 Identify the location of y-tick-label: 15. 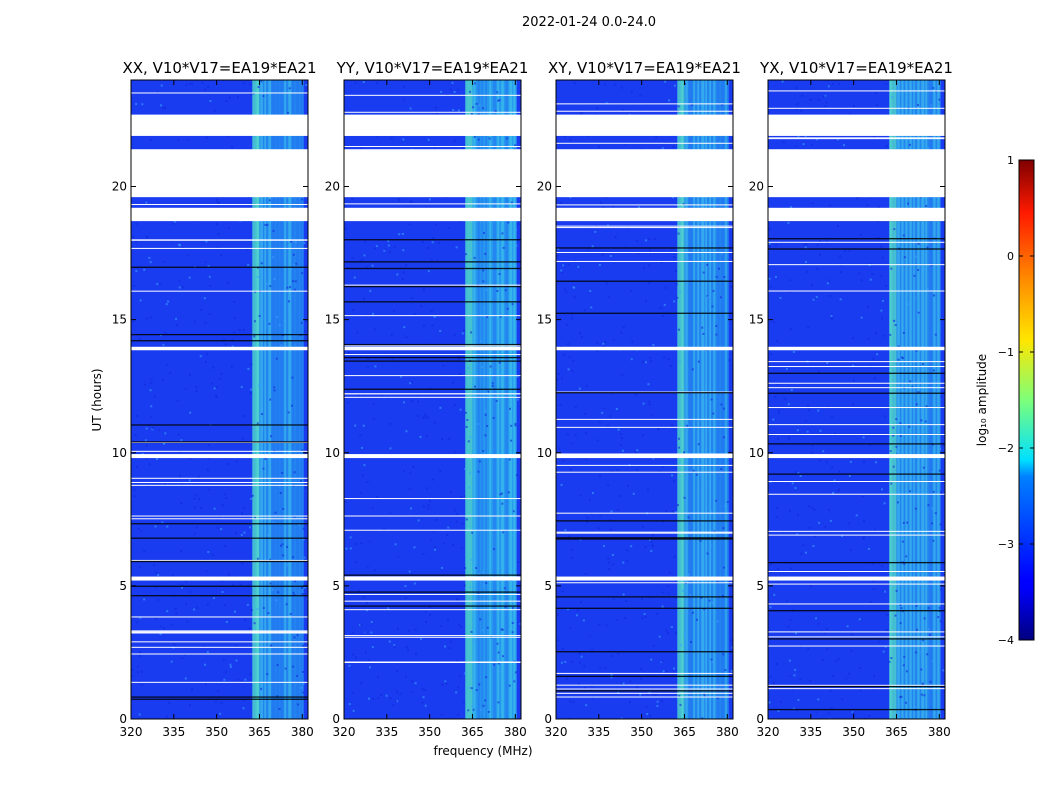
(119, 320).